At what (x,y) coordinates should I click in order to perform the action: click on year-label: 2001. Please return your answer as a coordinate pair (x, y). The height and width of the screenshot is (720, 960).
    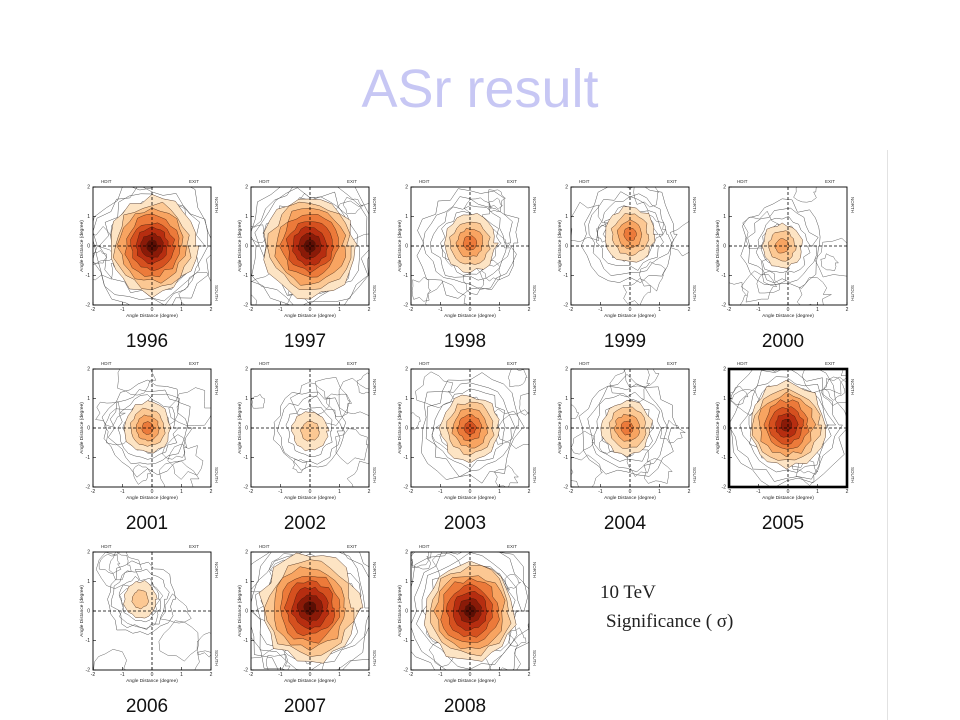
    Looking at the image, I should click on (147, 523).